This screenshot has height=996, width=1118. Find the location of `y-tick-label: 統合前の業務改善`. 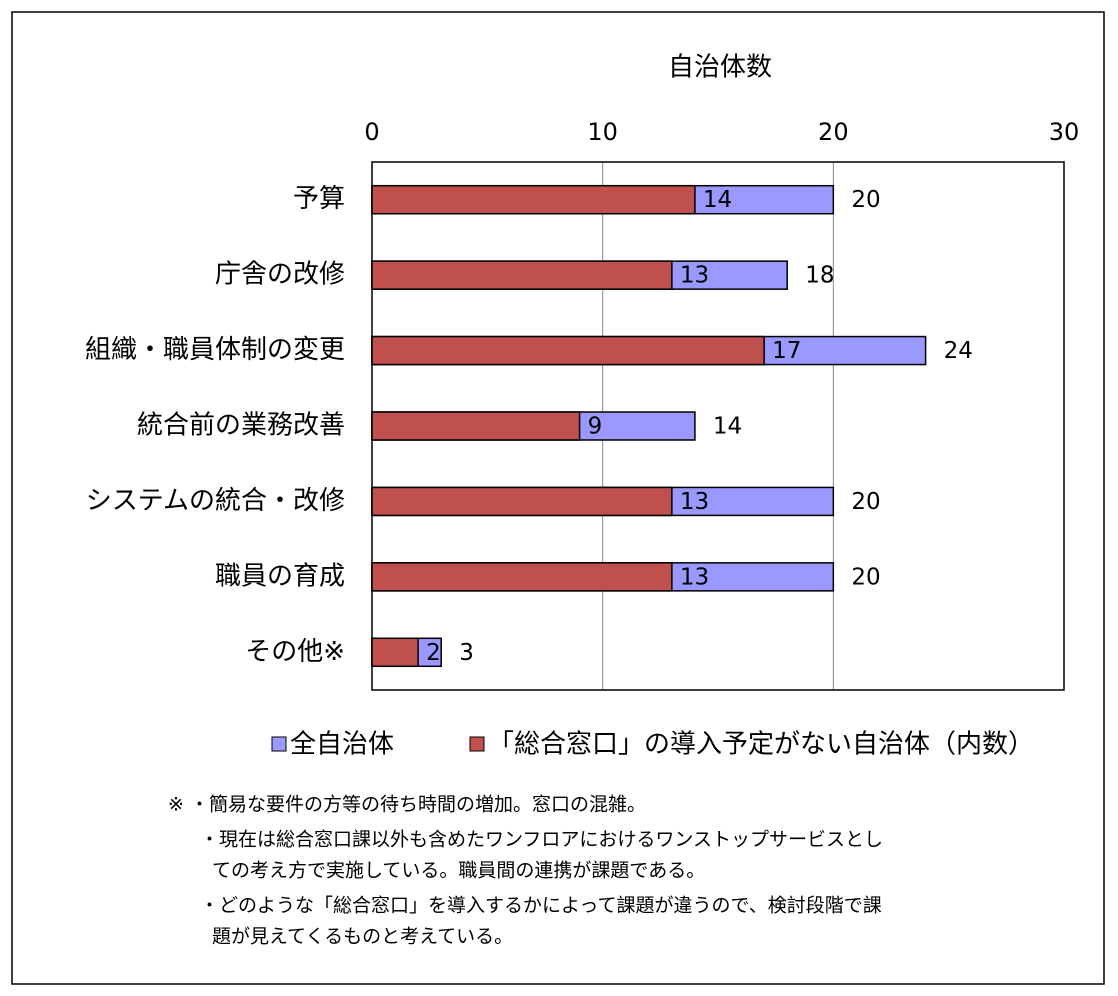

y-tick-label: 統合前の業務改善 is located at coordinates (241, 426).